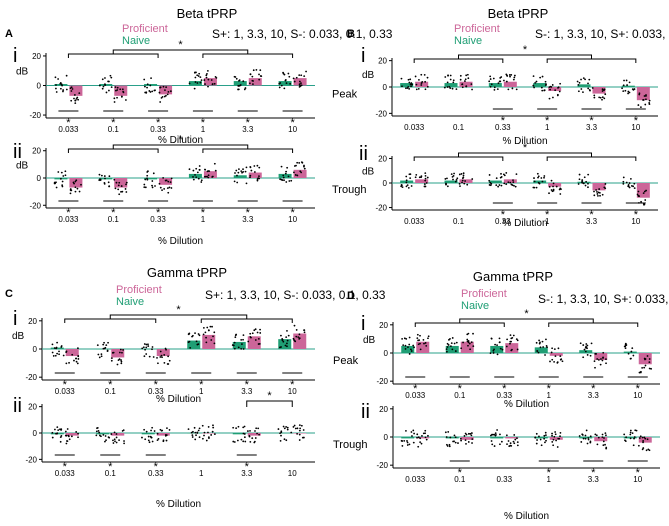 The width and height of the screenshot is (669, 526). I want to click on panel-a-subtitle: S+: 1, 3.3, 10, S-: 0.033, 0.1, 0.33, so click(302, 34).